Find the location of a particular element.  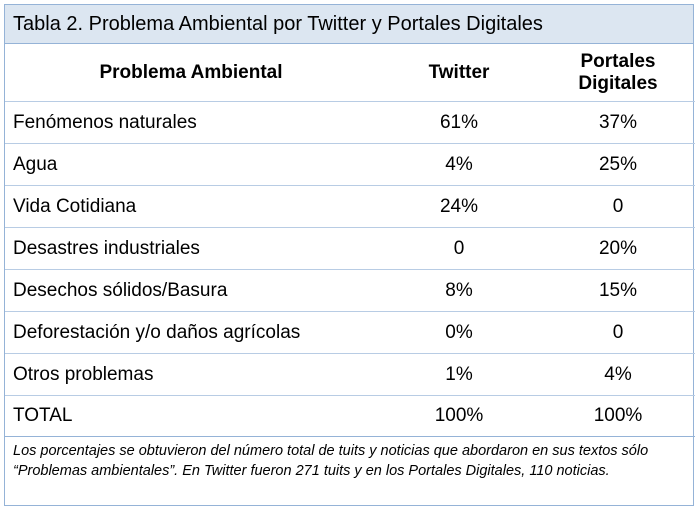

table-cell: Desastres industriales is located at coordinates (191, 248).